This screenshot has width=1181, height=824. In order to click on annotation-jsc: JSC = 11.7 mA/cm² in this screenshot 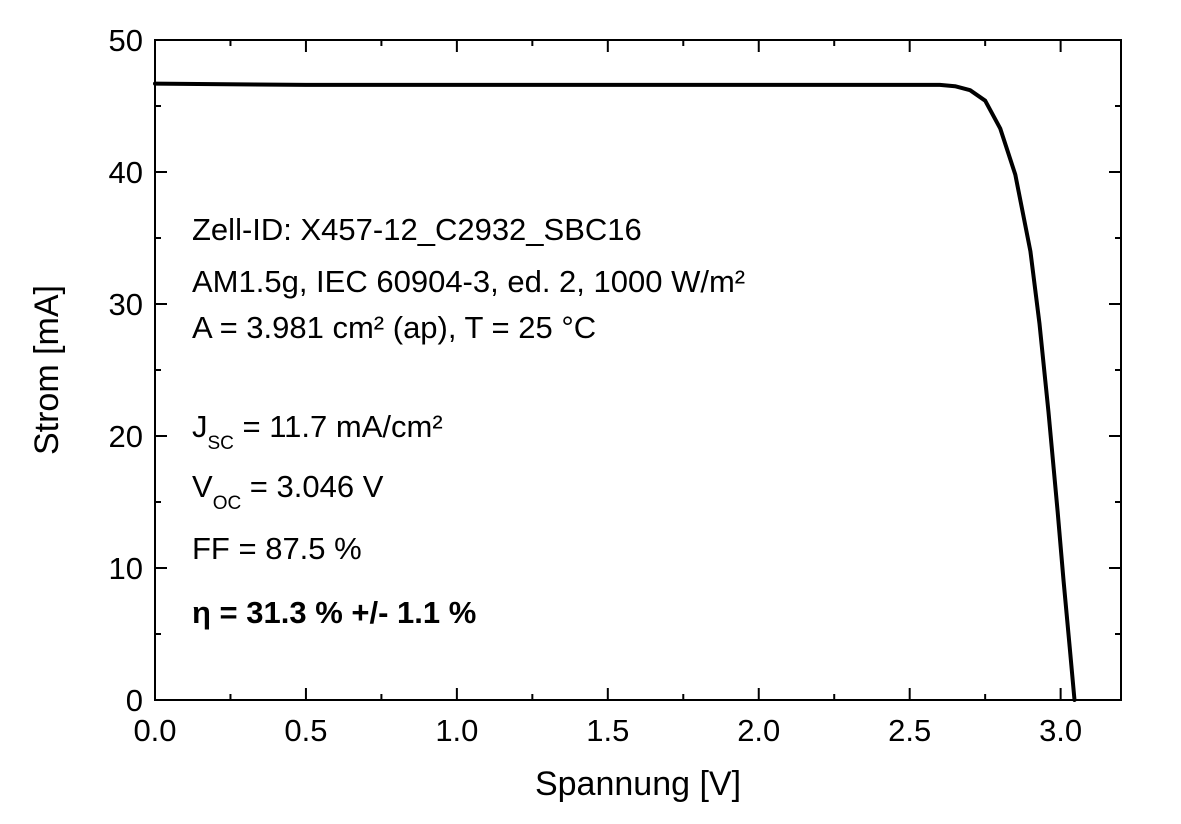, I will do `click(317, 431)`.